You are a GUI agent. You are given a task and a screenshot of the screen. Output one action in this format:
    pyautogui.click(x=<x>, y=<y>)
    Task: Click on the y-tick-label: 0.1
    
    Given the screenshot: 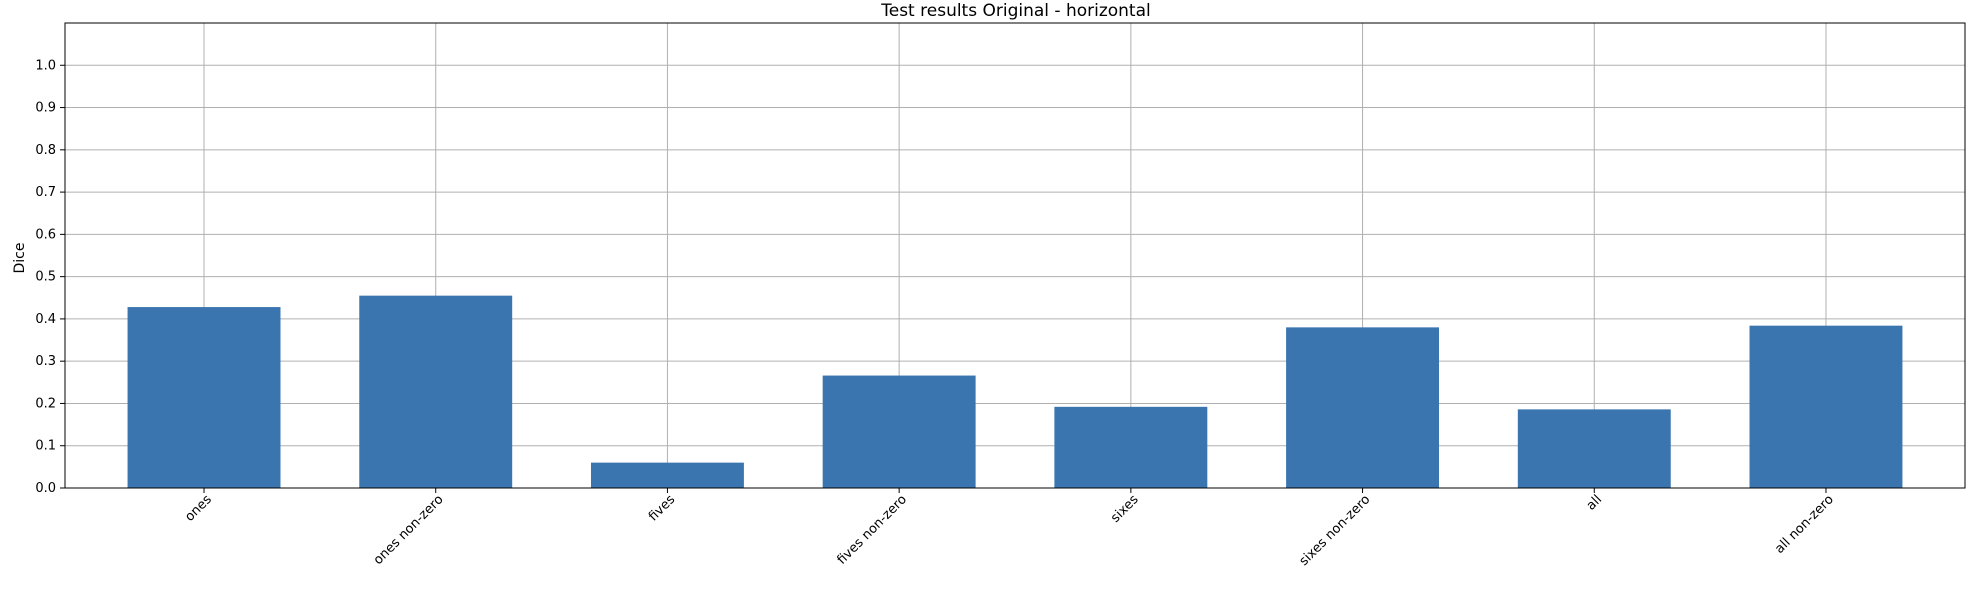 What is the action you would take?
    pyautogui.click(x=45, y=446)
    